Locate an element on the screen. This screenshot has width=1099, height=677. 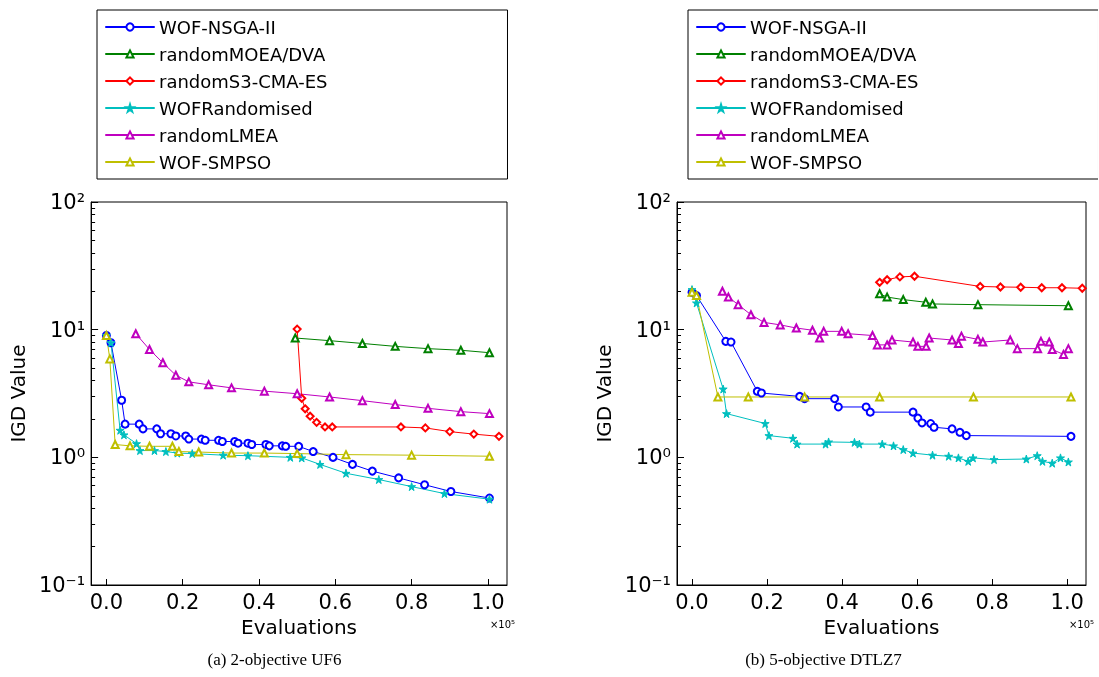
text: (a) 2-objective UF6 is located at coordinates (274, 659).